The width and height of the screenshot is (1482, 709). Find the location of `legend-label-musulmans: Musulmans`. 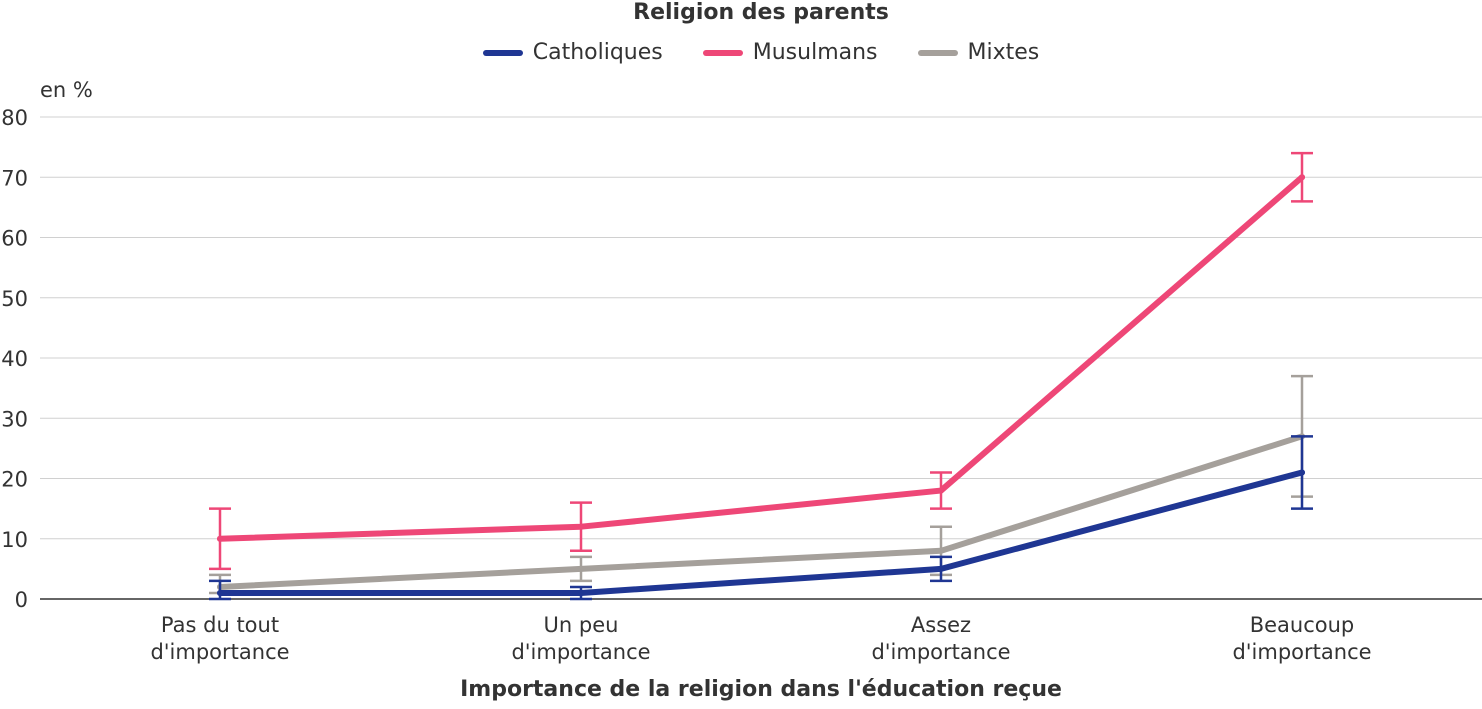

legend-label-musulmans: Musulmans is located at coordinates (815, 52).